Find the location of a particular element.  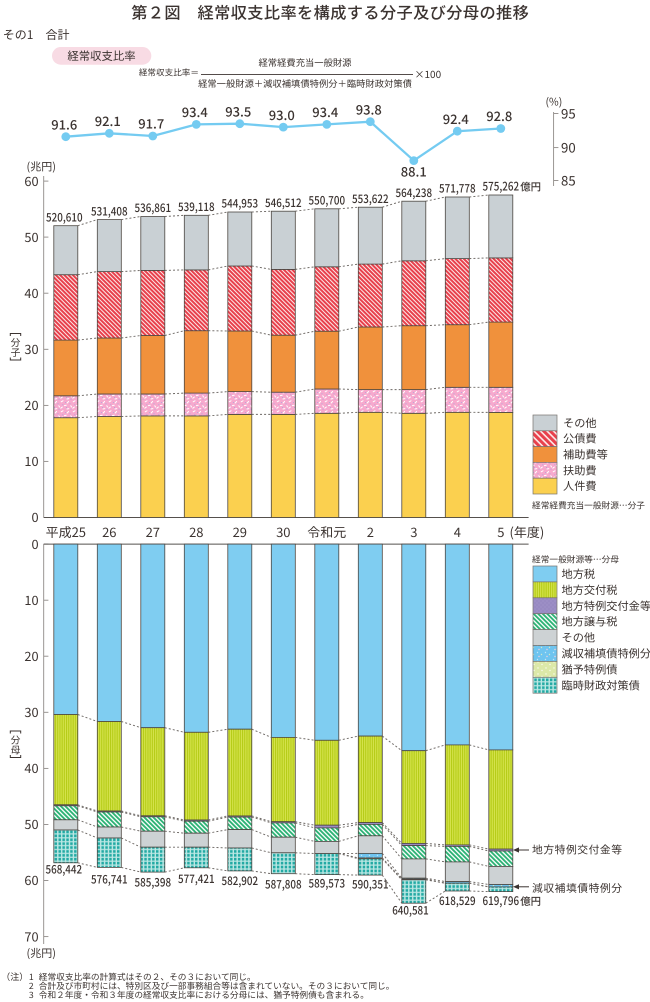

svg-text: 平成25 is located at coordinates (66, 531).